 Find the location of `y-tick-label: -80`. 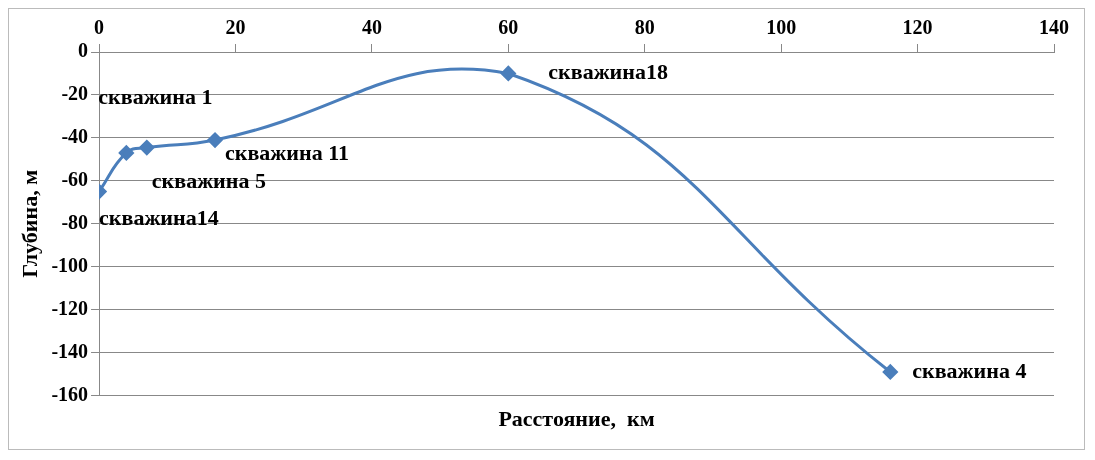

y-tick-label: -80 is located at coordinates (75, 221).